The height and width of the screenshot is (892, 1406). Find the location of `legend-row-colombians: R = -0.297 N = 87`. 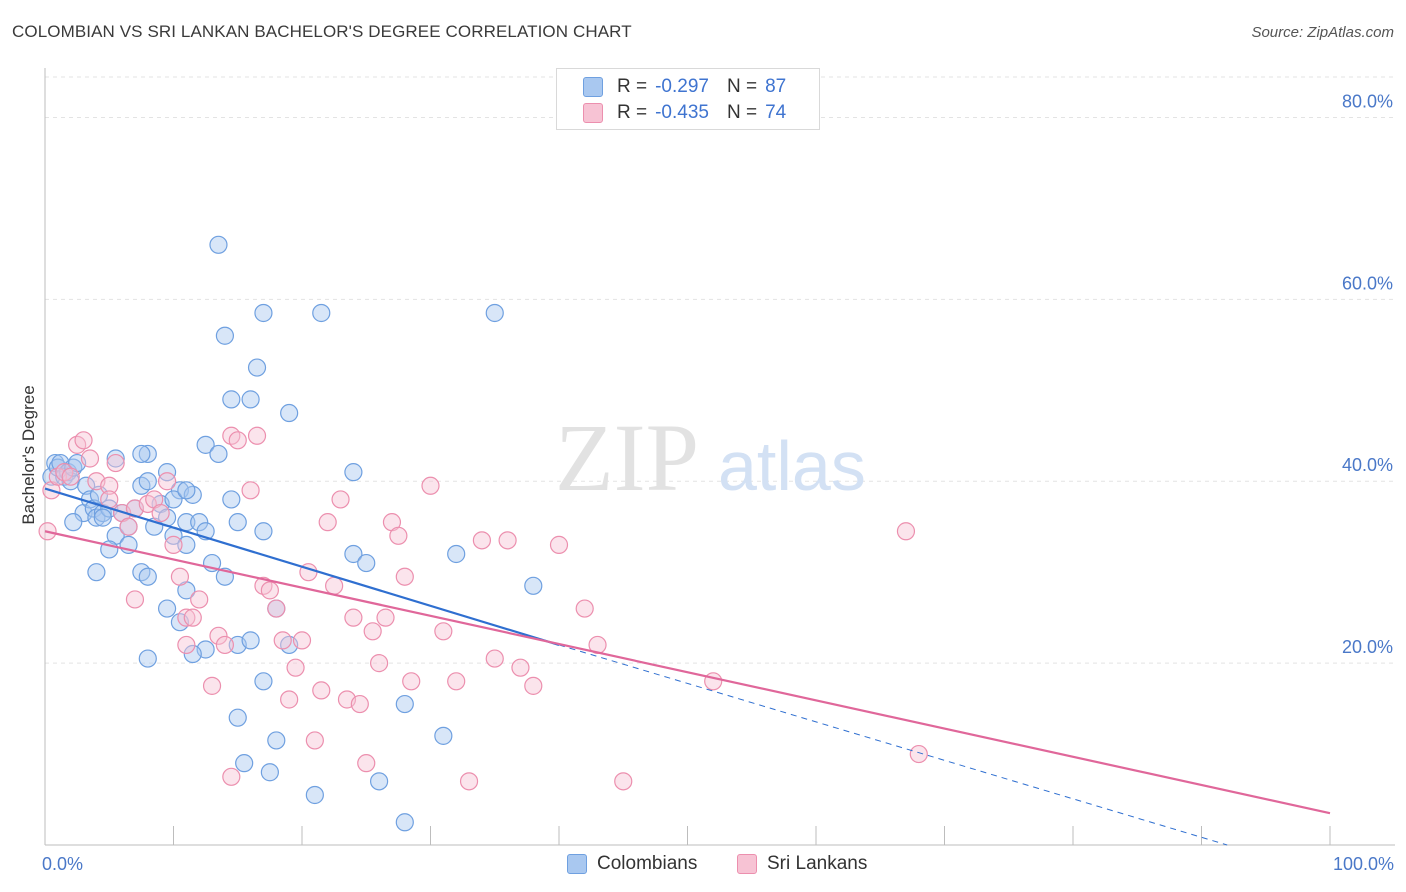

legend-row-colombians: R = -0.297 N = 87 is located at coordinates (684, 87).